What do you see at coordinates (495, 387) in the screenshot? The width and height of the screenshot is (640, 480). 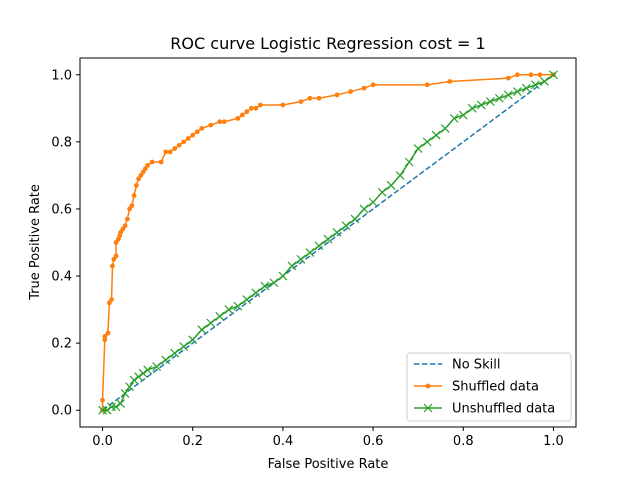 I see `legend-label: Shuffled data` at bounding box center [495, 387].